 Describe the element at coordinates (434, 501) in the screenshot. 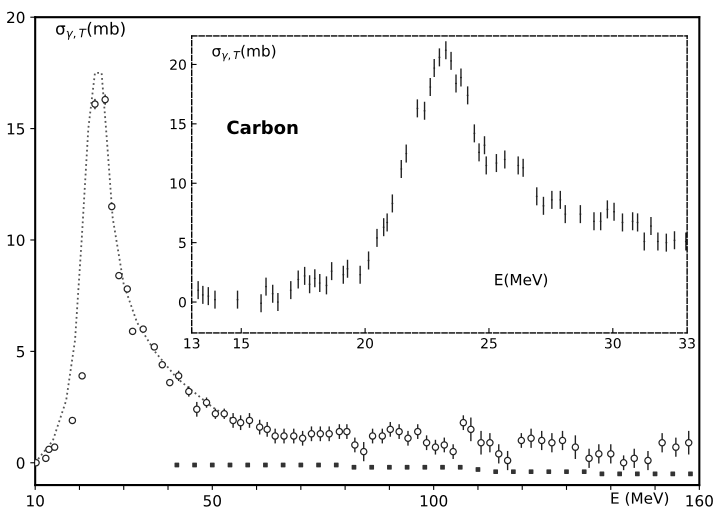

I see `x-tick-label: 100` at that location.